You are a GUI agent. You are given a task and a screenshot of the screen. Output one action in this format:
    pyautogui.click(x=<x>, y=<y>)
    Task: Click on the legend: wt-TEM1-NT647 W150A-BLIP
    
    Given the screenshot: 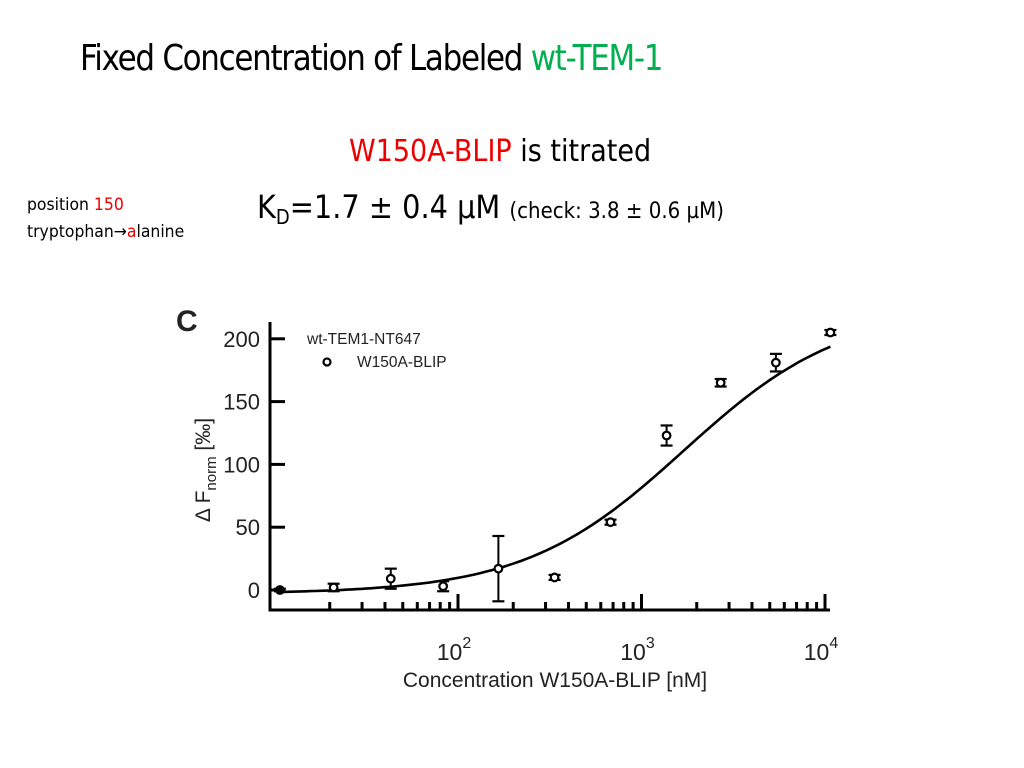 What is the action you would take?
    pyautogui.click(x=376, y=351)
    